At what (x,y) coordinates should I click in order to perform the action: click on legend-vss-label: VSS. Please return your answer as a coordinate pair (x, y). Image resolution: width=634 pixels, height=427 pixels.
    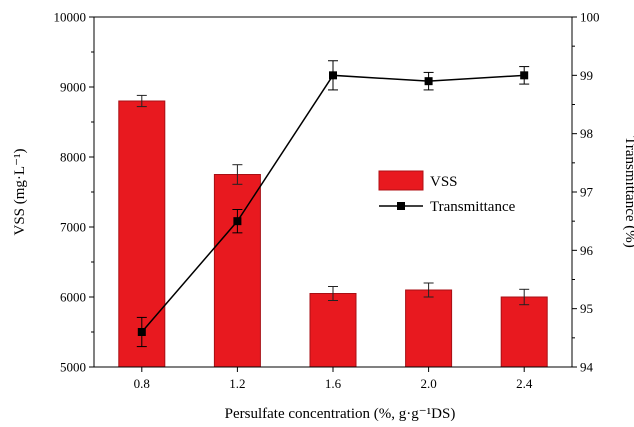
    Looking at the image, I should click on (444, 182).